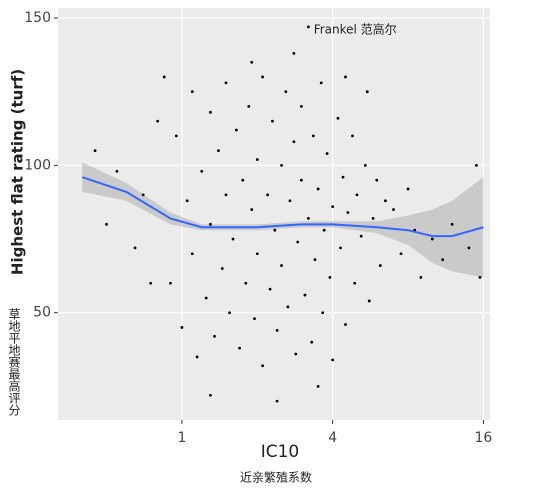 The height and width of the screenshot is (492, 550). What do you see at coordinates (14, 362) in the screenshot?
I see `y-axis-title-cn: 草地平地赛最高评分` at bounding box center [14, 362].